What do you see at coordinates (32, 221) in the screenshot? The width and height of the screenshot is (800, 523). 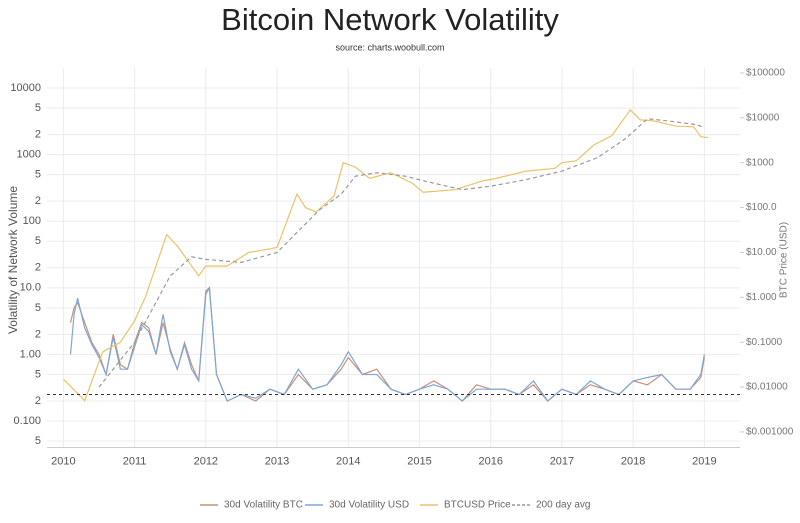 I see `y-tick-label: 100` at bounding box center [32, 221].